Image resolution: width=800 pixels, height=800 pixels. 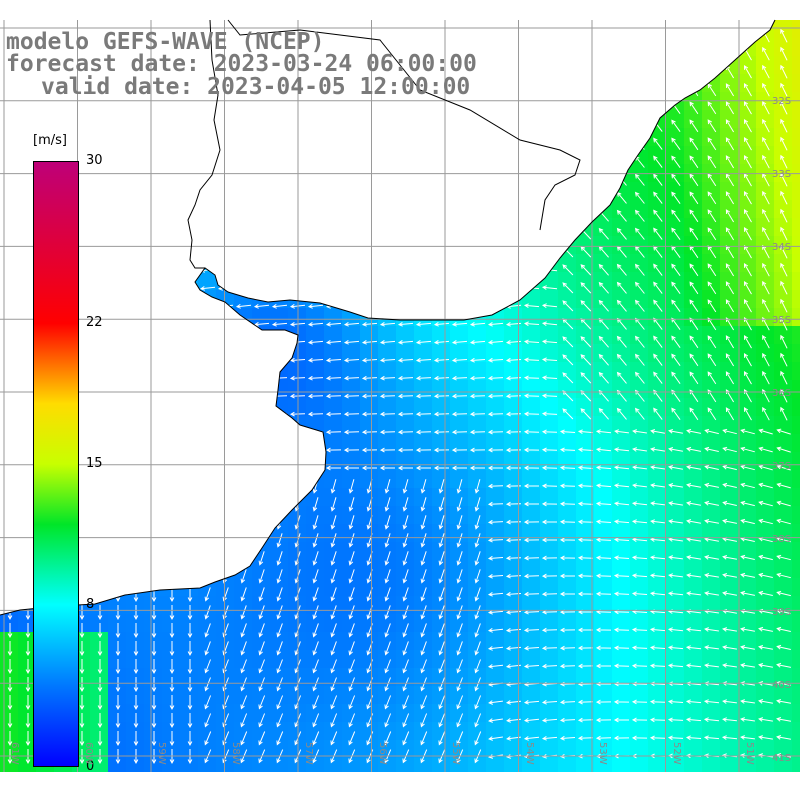 I want to click on latitude-label: 35S, so click(x=782, y=320).